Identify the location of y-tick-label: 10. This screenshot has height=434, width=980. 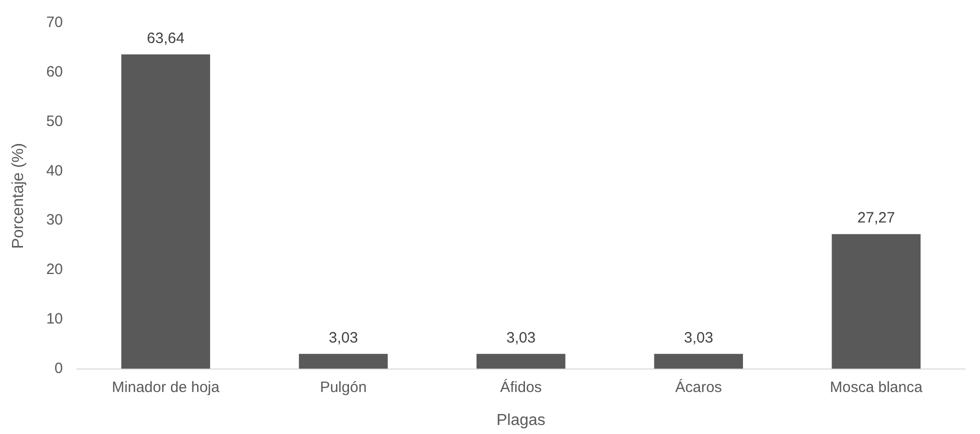
(54, 319).